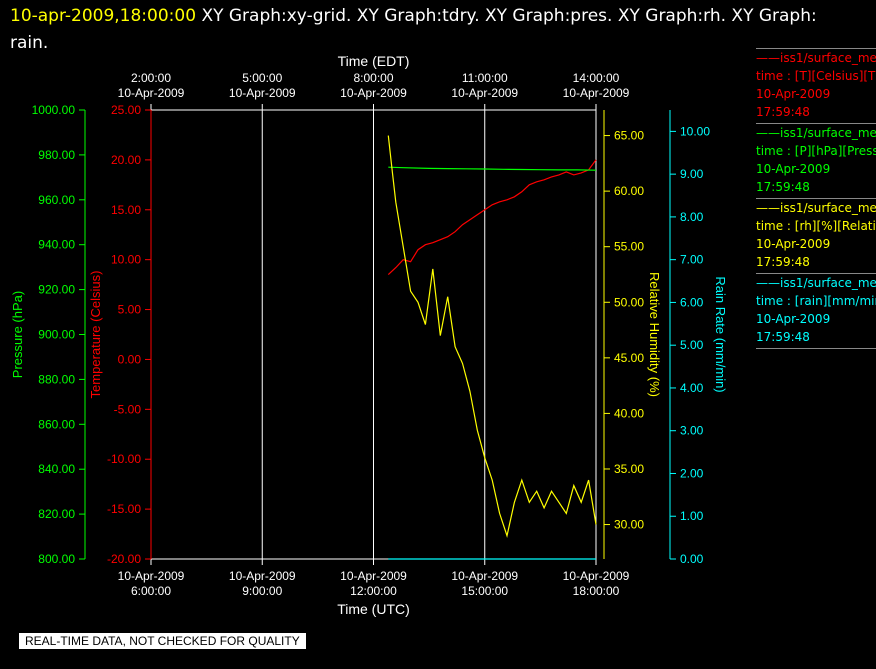 Image resolution: width=876 pixels, height=669 pixels. I want to click on legend-line: time : [rain][mm/min, so click(816, 301).